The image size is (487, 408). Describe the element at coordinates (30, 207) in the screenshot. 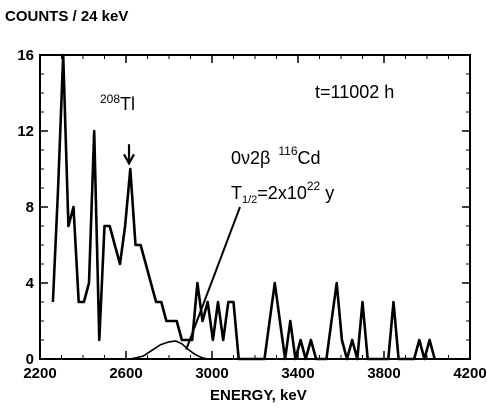

I see `y-tick-label: 8` at that location.